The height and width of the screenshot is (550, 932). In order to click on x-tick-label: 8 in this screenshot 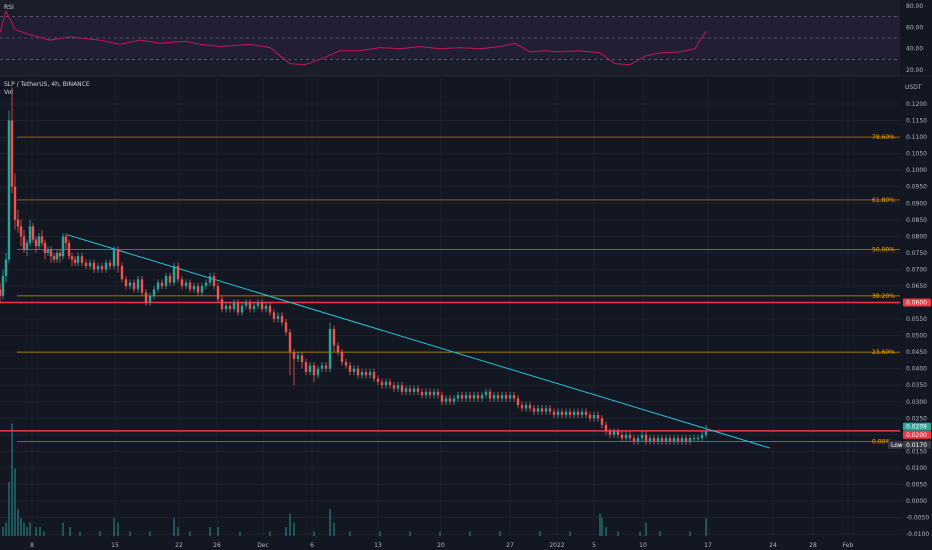, I will do `click(32, 545)`.